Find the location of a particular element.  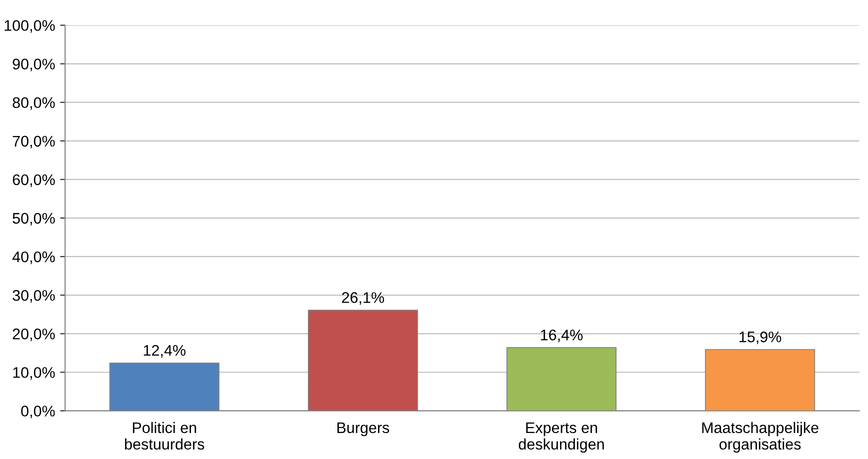

data-label: 12,4% is located at coordinates (165, 351).